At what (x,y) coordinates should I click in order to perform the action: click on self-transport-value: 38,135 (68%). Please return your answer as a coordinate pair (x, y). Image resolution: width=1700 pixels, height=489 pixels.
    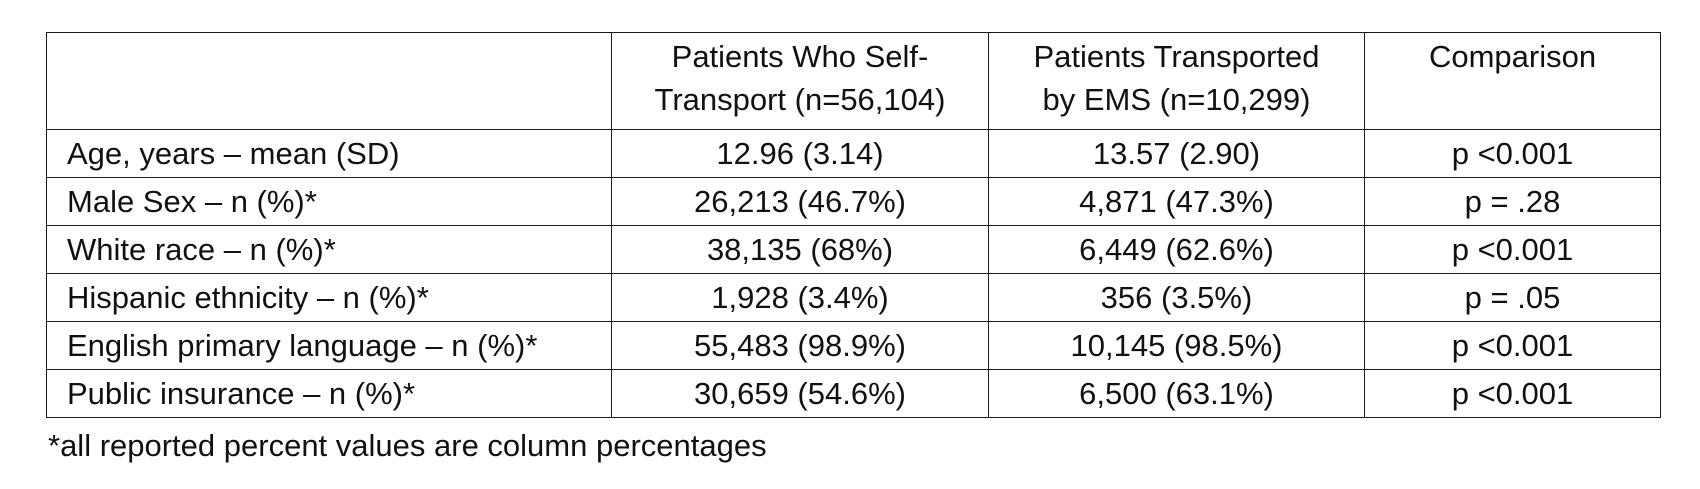
    Looking at the image, I should click on (800, 249).